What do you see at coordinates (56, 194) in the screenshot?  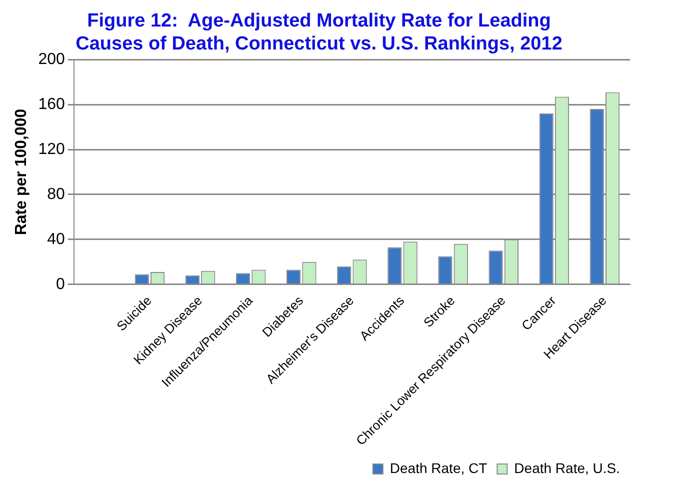 I see `y-tick-label: 80` at bounding box center [56, 194].